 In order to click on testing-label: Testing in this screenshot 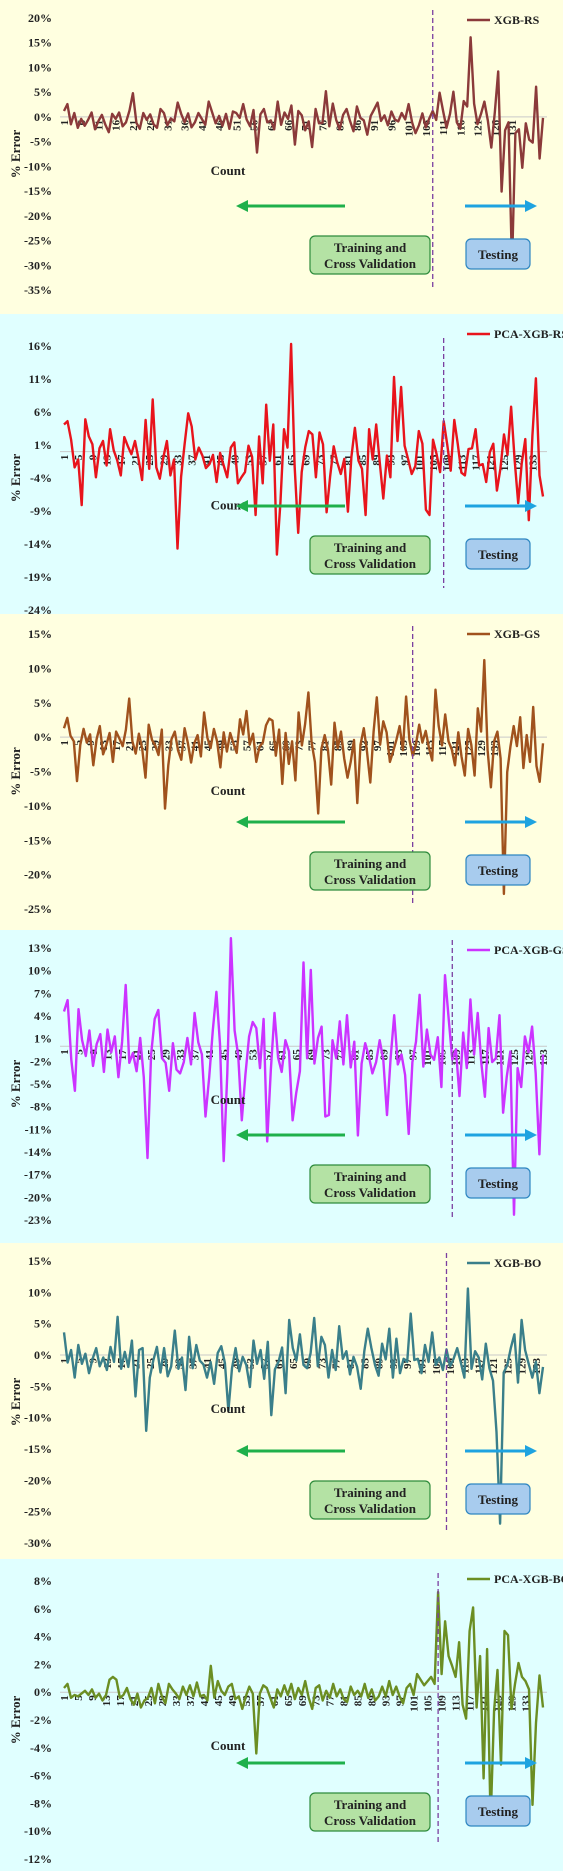, I will do `click(498, 1499)`.